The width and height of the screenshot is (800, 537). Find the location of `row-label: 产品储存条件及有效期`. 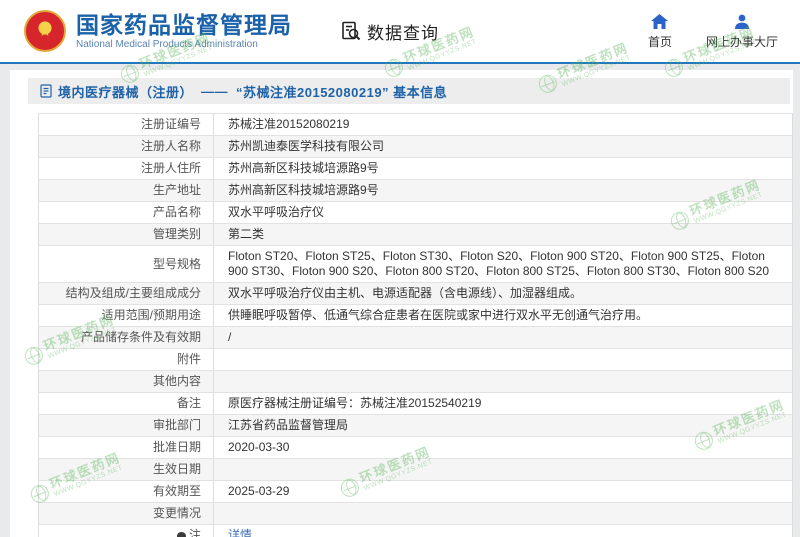

row-label: 产品储存条件及有效期 is located at coordinates (126, 337).